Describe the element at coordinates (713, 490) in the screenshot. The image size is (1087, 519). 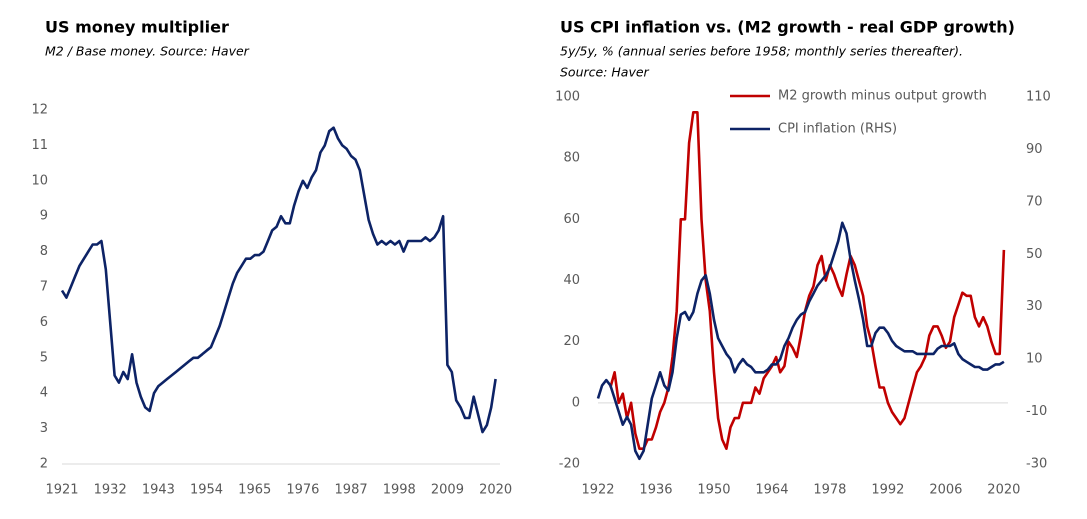
I see `x-tick-label: 1950` at that location.